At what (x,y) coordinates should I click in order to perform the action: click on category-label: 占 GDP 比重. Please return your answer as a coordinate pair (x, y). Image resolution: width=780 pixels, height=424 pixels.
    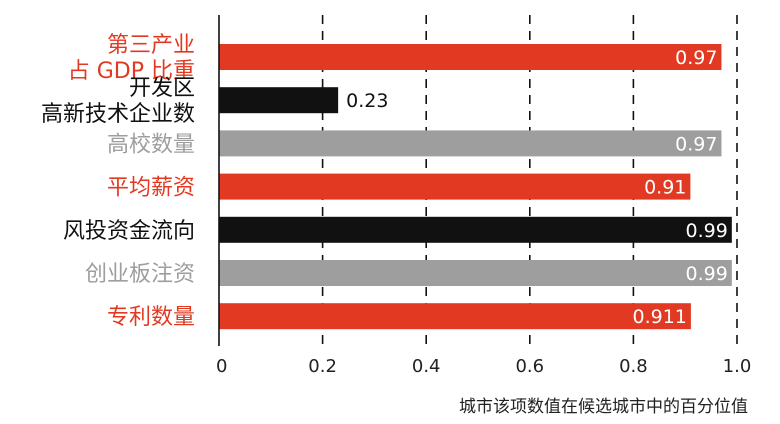
    Looking at the image, I should click on (131, 71).